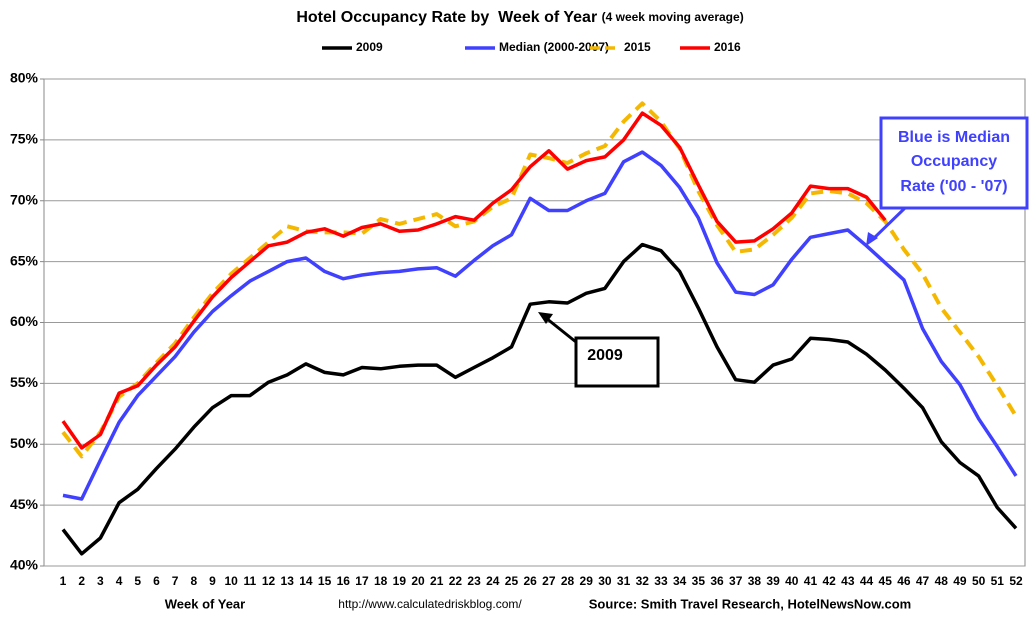  Describe the element at coordinates (418, 581) in the screenshot. I see `x-tick-label: 20` at that location.